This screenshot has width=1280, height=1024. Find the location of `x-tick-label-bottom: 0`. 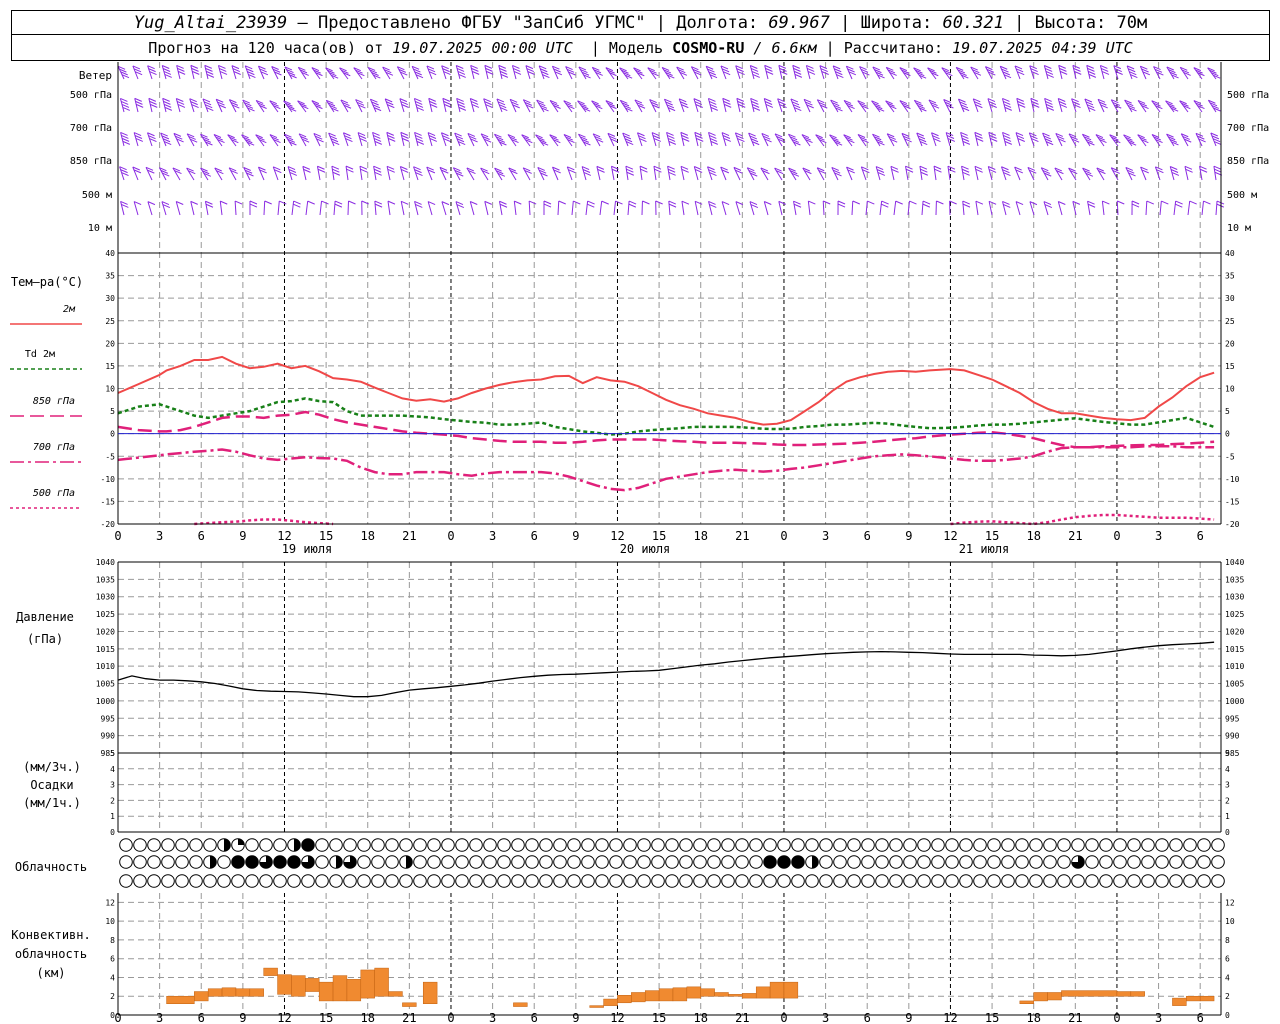

x-tick-label-bottom: 0 is located at coordinates (117, 1017).